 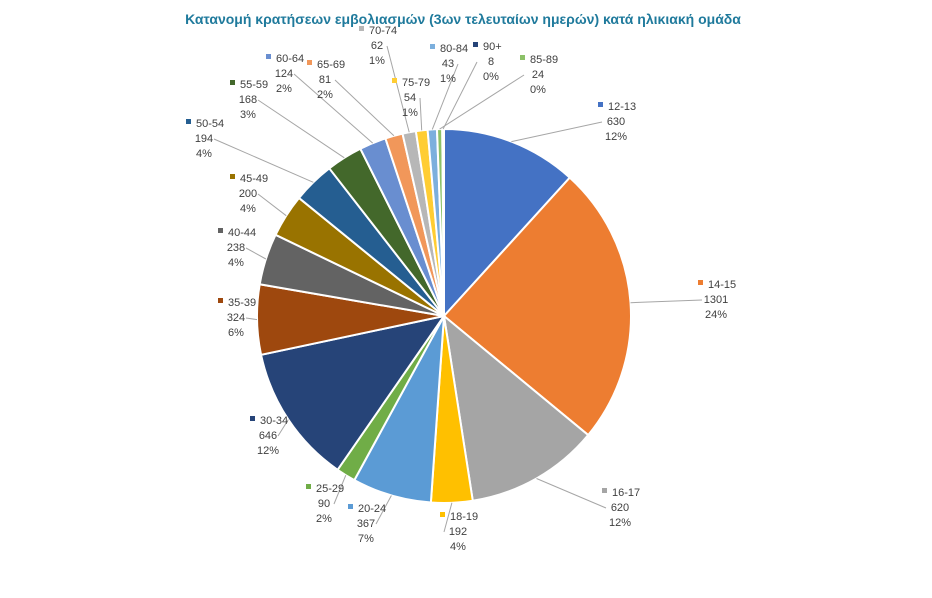 I want to click on data-label: 14-15 1301 24%, so click(x=717, y=300).